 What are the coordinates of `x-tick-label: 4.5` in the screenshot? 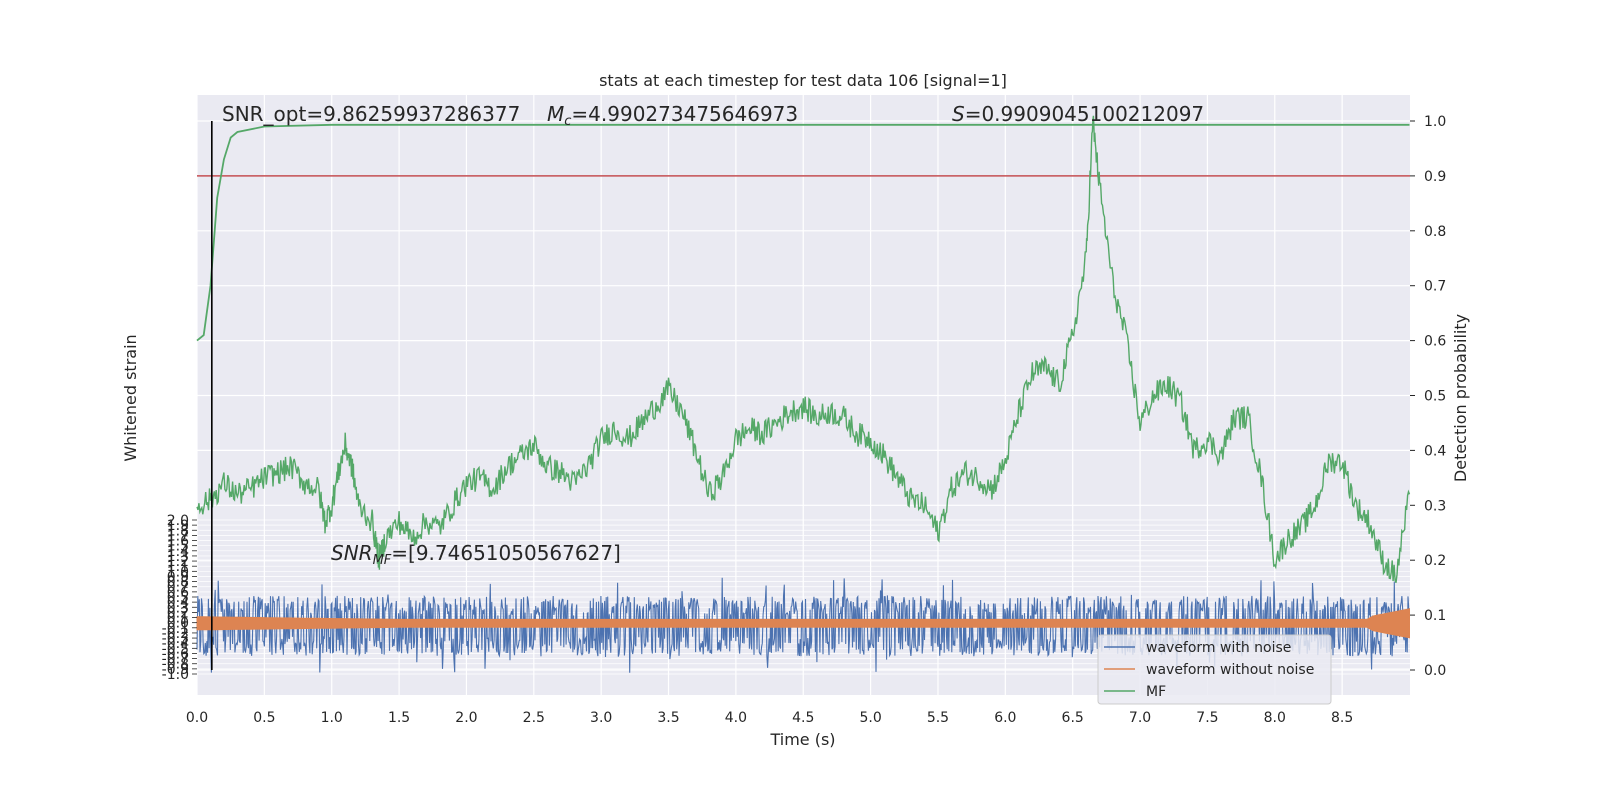 It's located at (803, 718).